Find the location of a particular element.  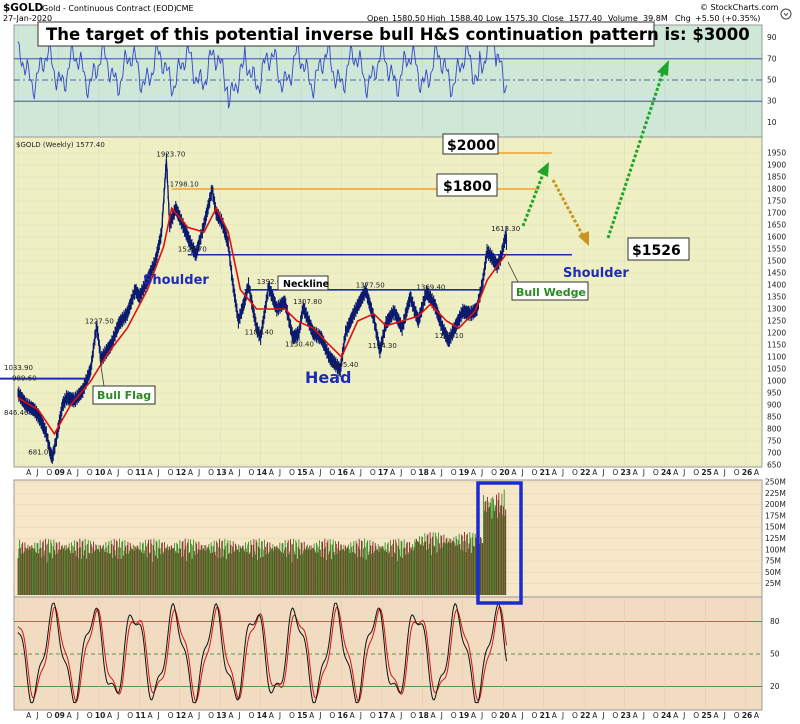

upper-y-tick: 50 is located at coordinates (772, 80).